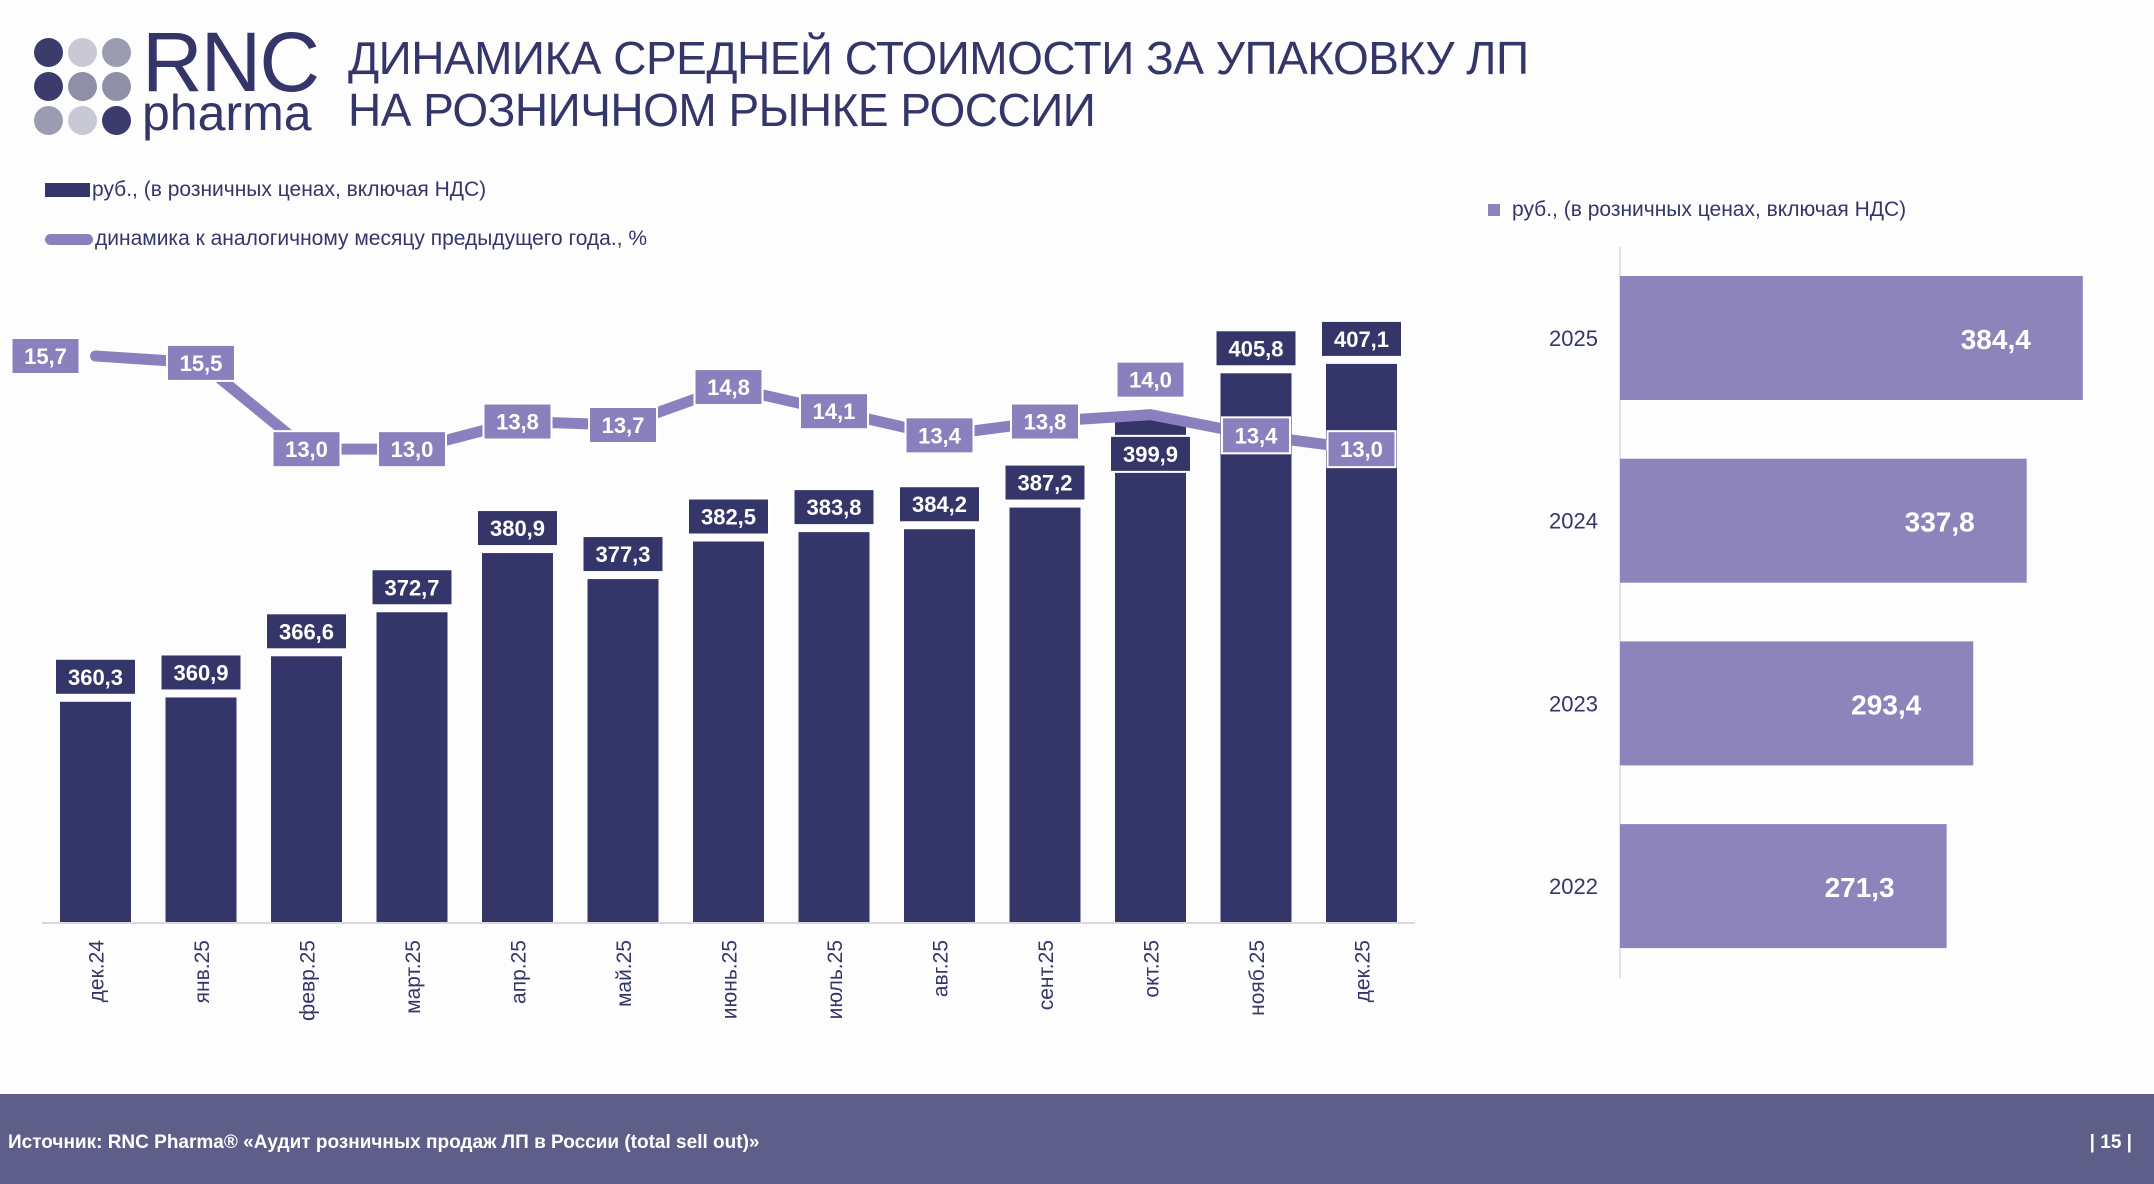 The height and width of the screenshot is (1184, 2154). What do you see at coordinates (202, 971) in the screenshot?
I see `x-tick-label: янв.25` at bounding box center [202, 971].